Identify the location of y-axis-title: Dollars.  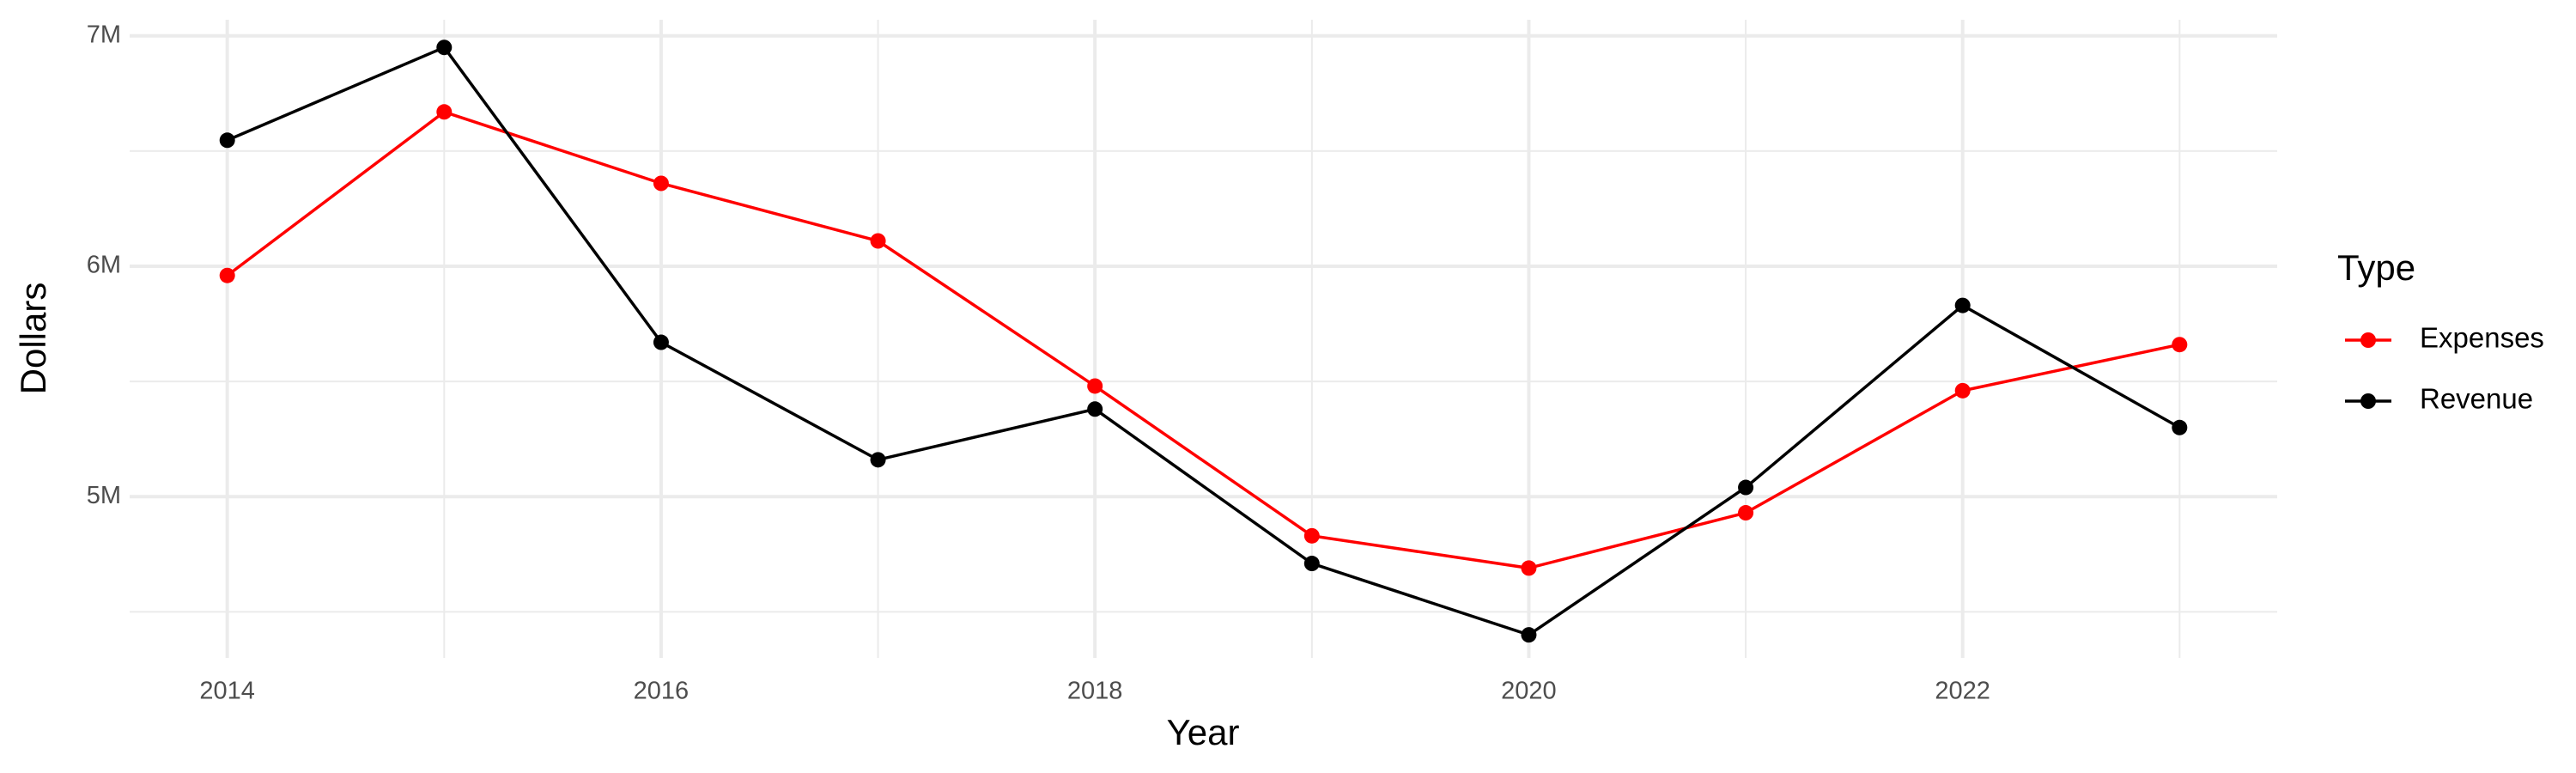
(33, 339).